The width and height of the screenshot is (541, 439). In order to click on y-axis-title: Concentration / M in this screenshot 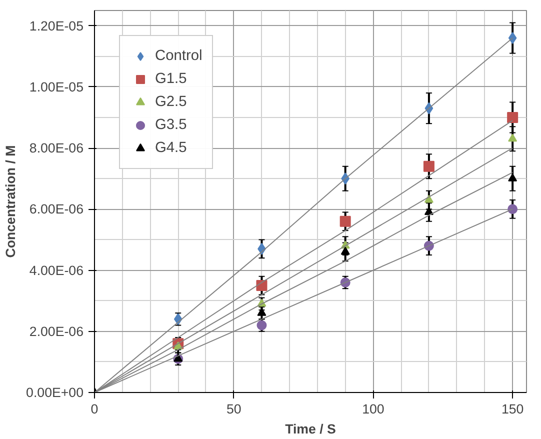, I will do `click(10, 201)`.